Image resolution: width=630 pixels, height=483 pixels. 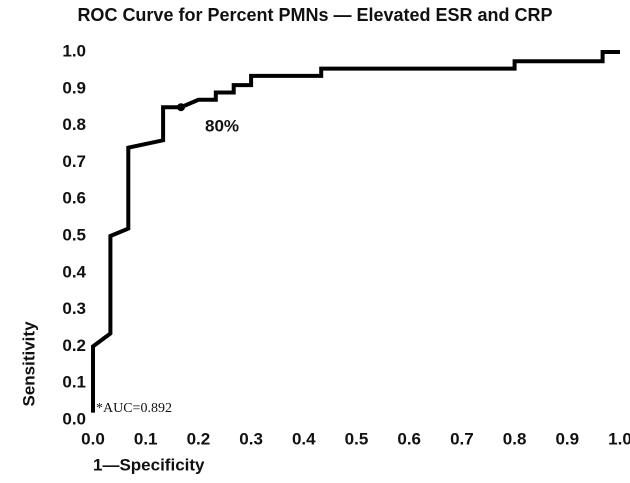 I want to click on y-axis-label: Sensitivity, so click(x=28, y=364).